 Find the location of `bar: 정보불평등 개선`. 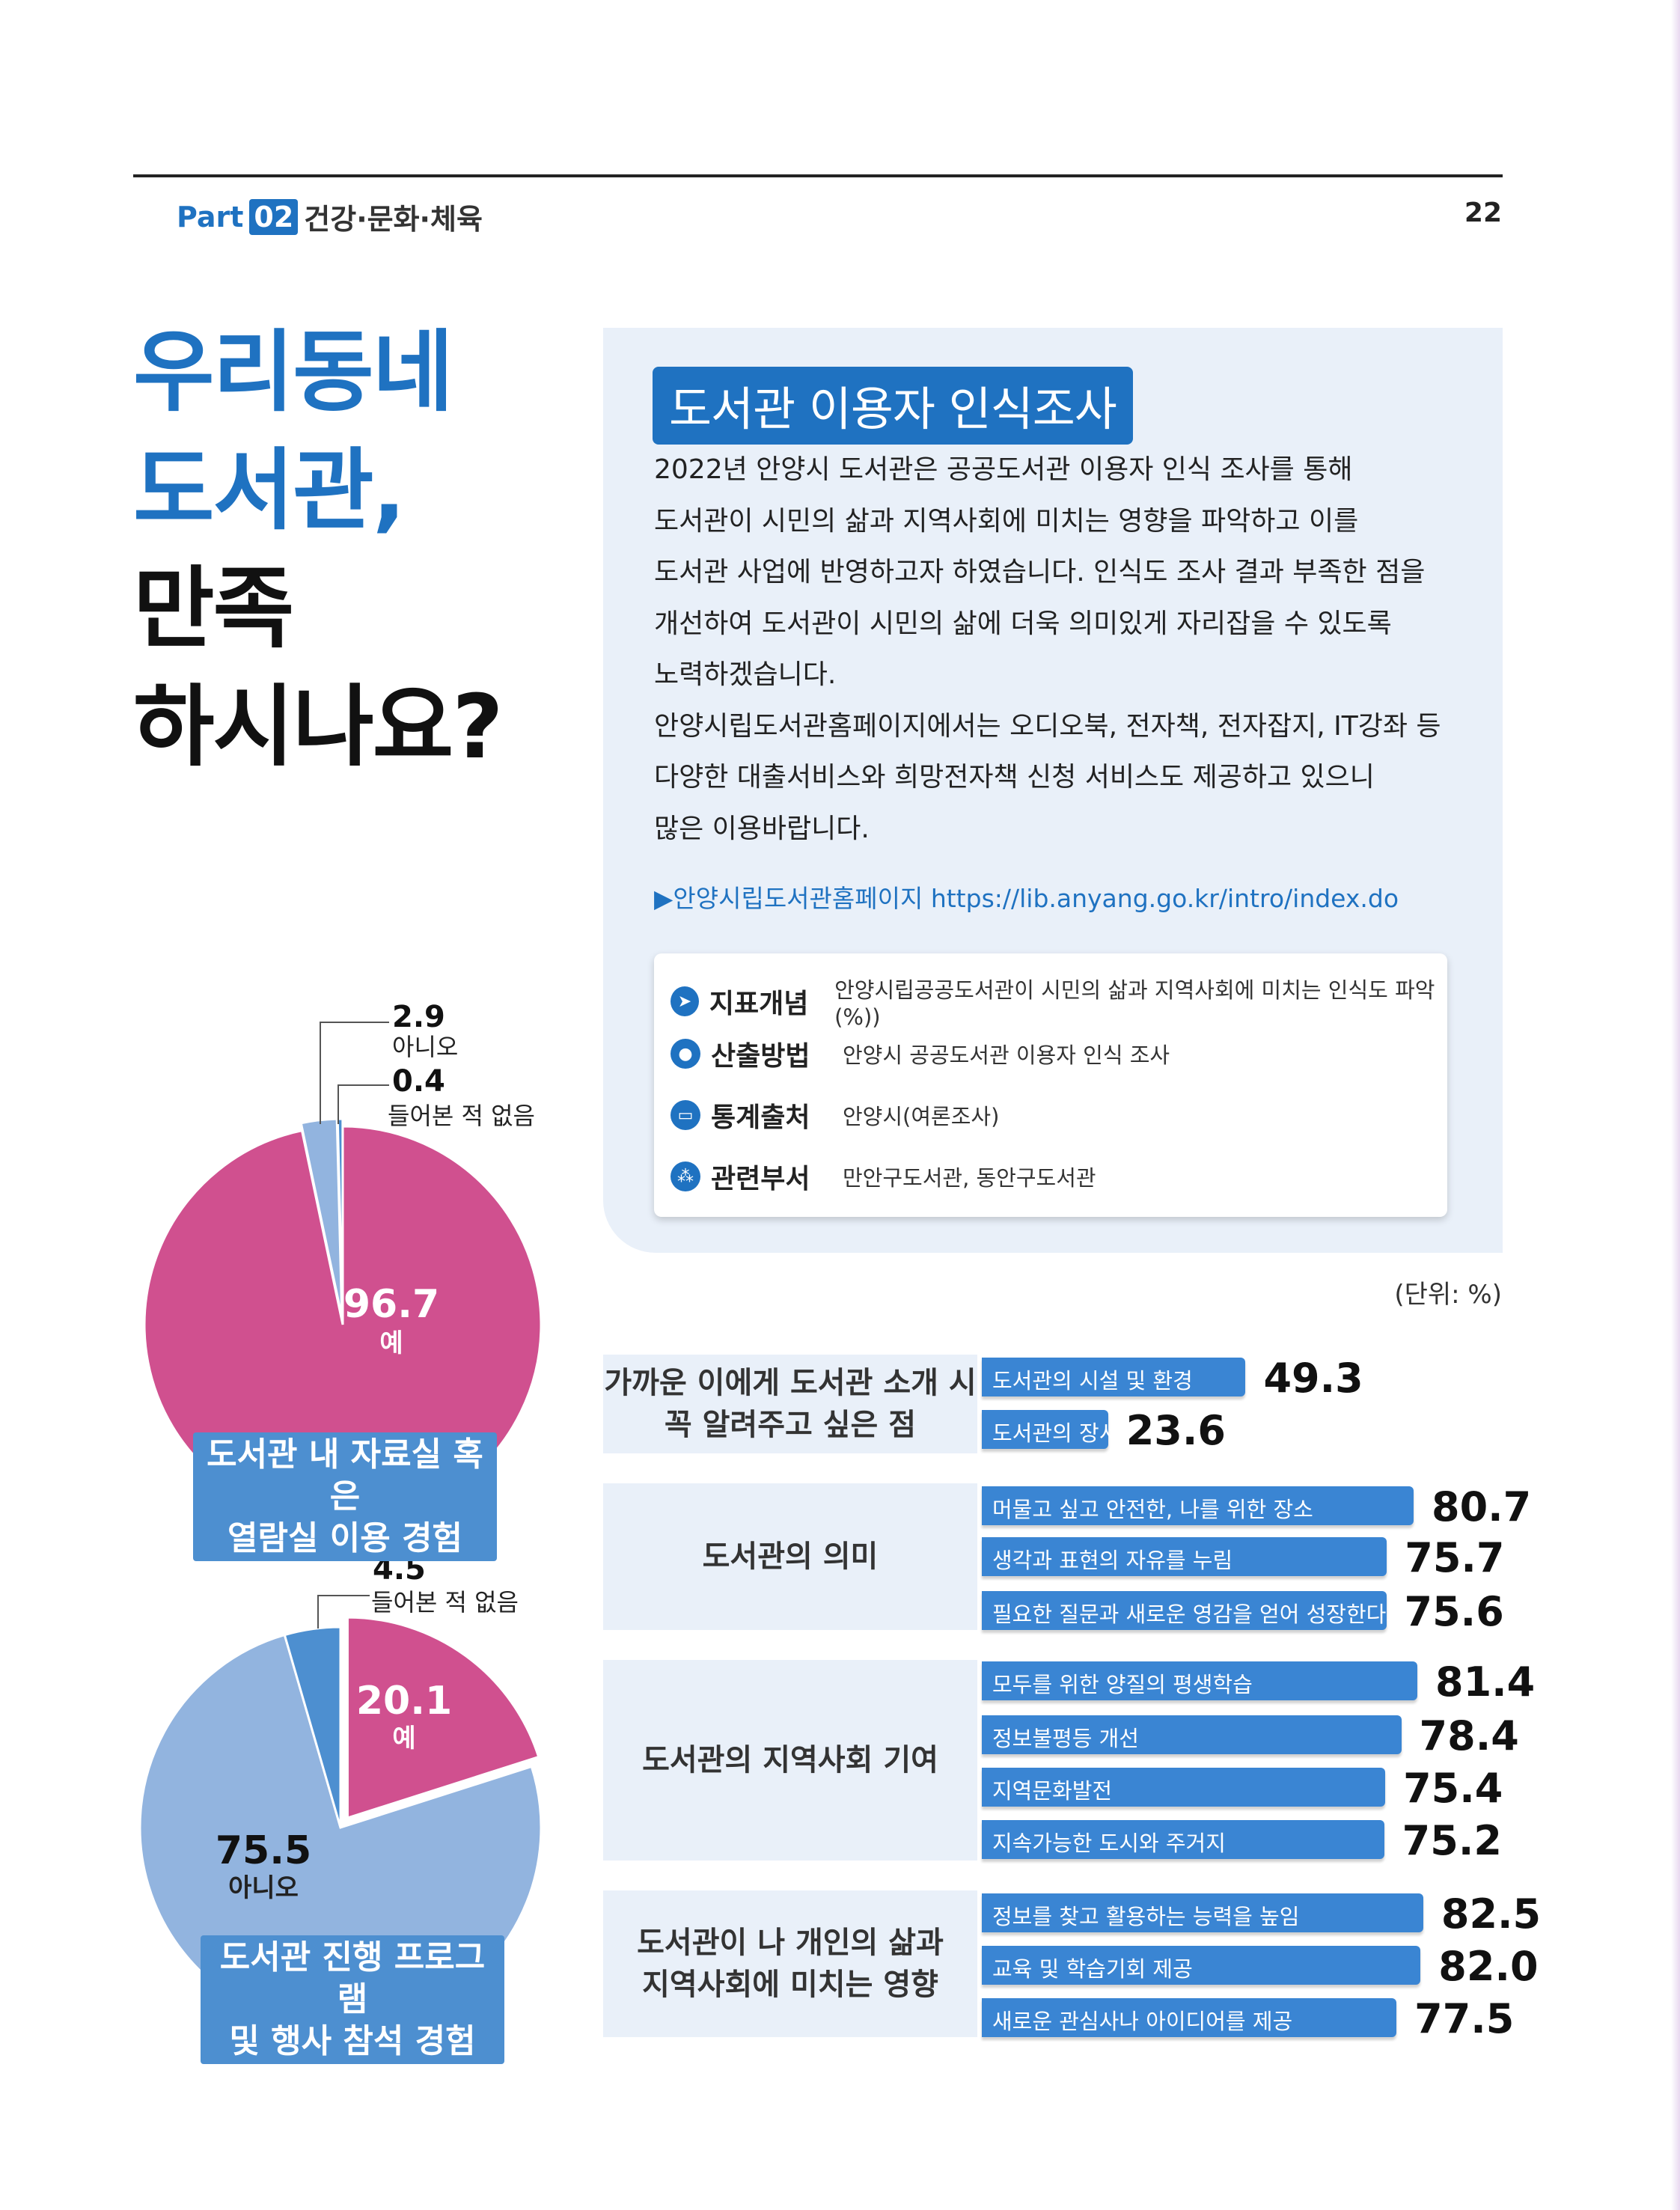

bar: 정보불평등 개선 is located at coordinates (1192, 1734).